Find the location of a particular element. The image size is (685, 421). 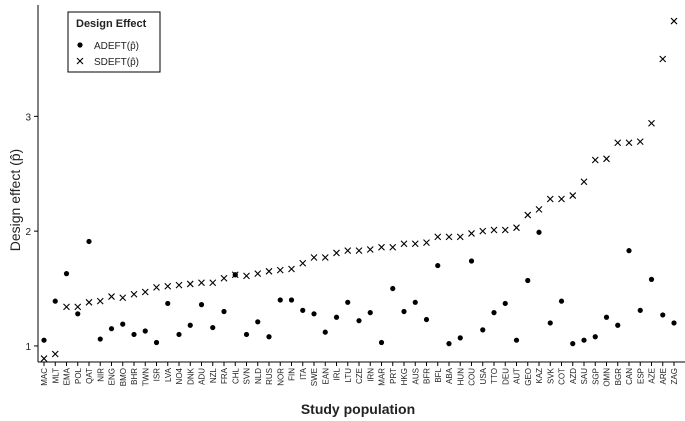

x-tick-label: ITA is located at coordinates (303, 373).